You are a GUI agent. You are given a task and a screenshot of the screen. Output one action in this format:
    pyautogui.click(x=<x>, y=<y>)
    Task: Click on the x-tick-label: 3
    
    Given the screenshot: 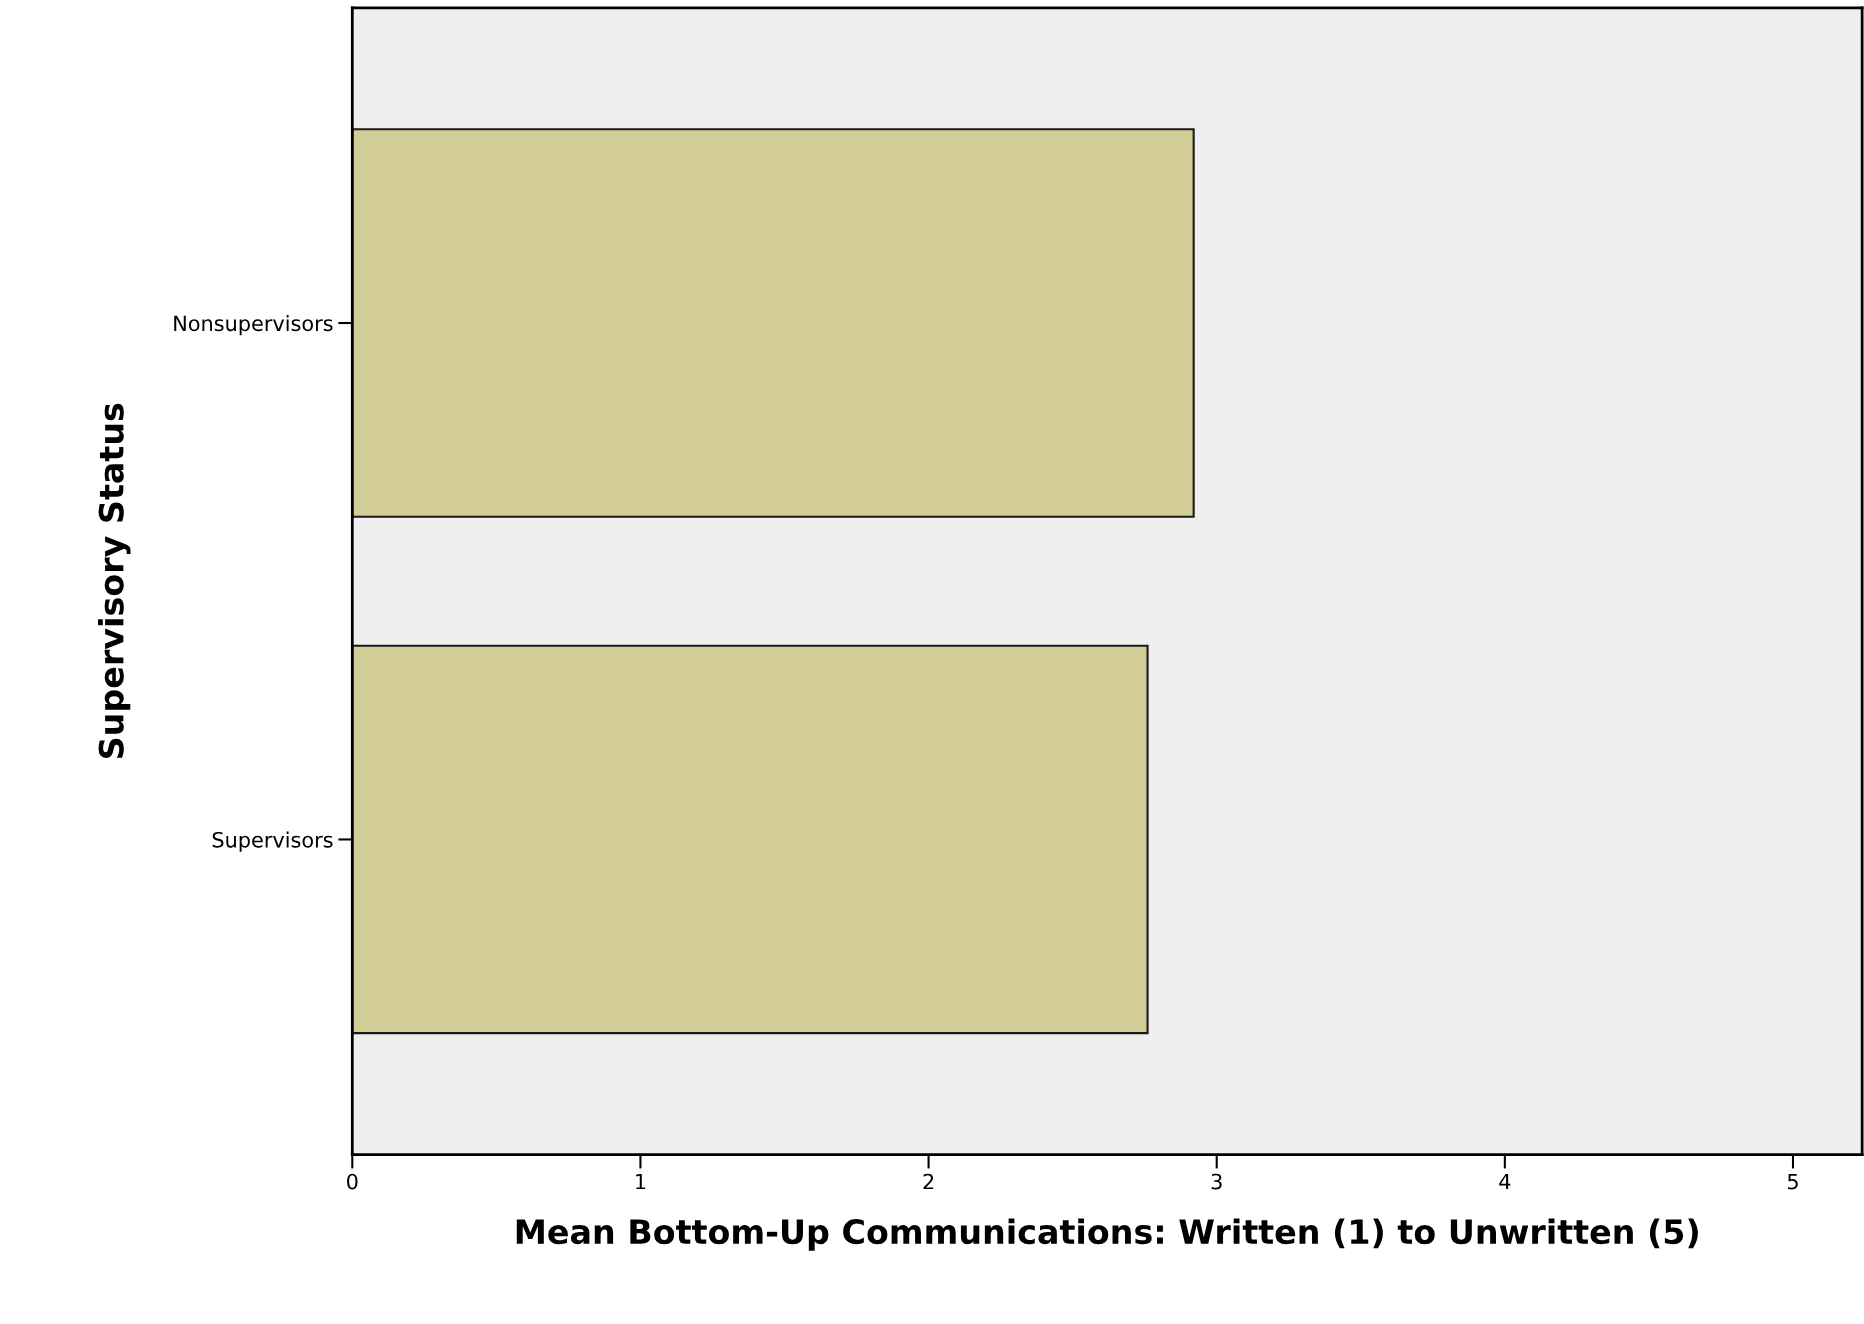 What is the action you would take?
    pyautogui.click(x=1216, y=1181)
    